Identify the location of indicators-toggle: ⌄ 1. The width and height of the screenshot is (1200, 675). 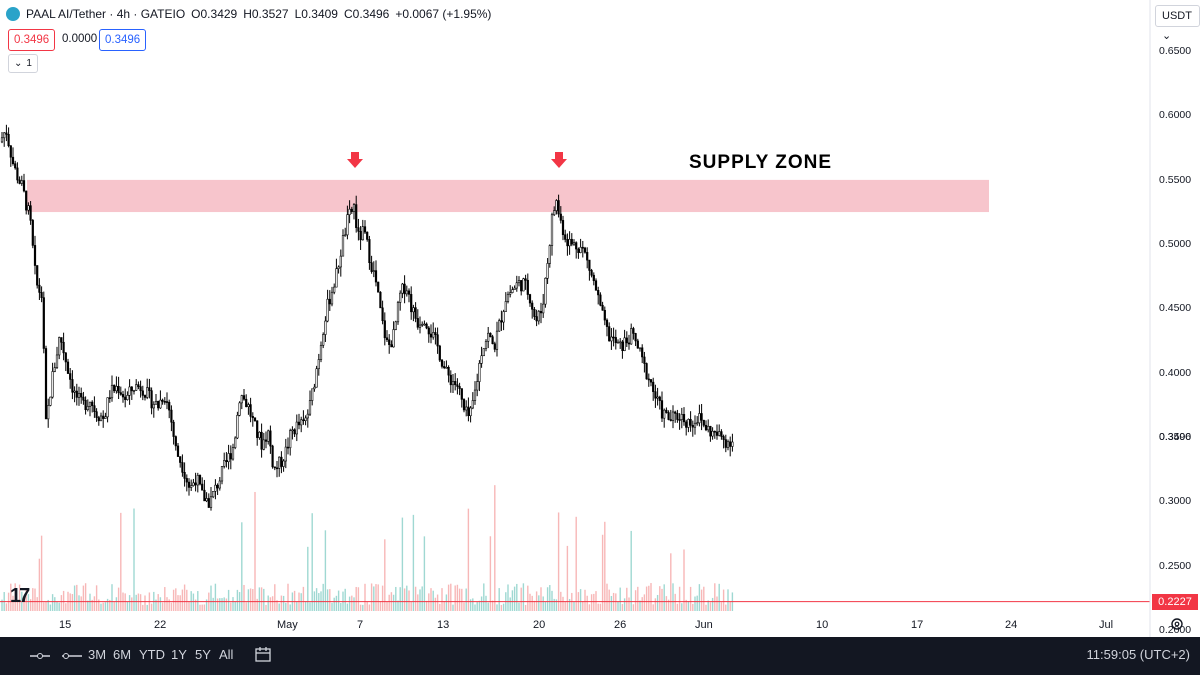
(23, 63).